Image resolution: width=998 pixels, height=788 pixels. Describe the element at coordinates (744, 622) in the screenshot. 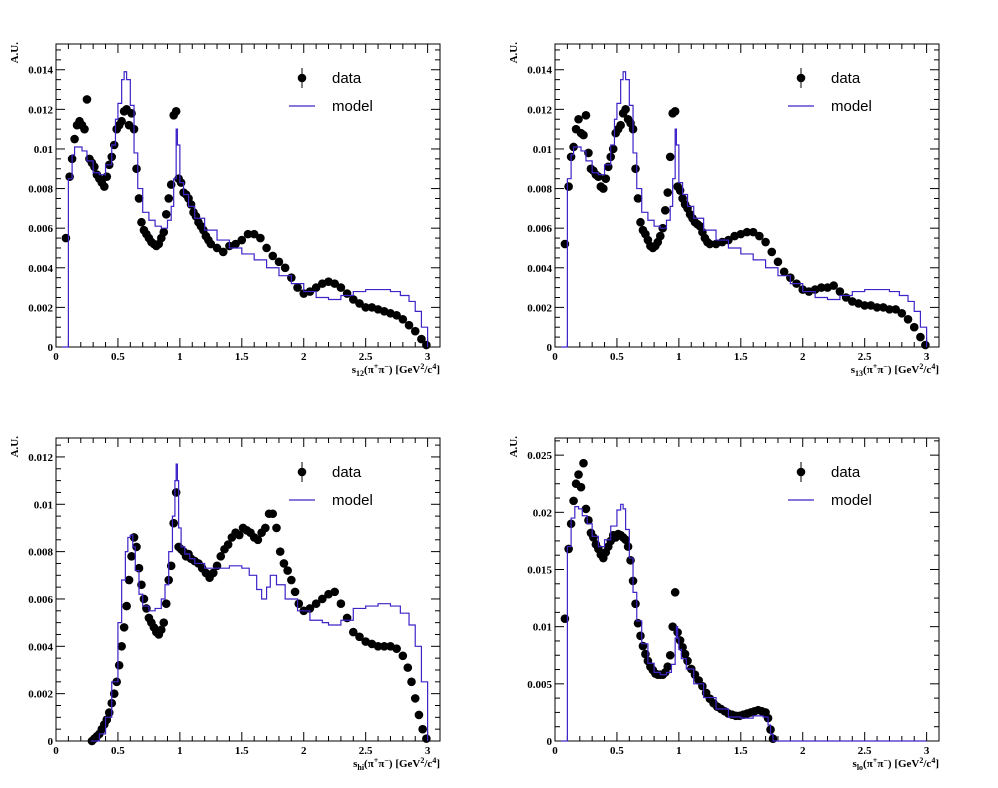

I see `model-line` at that location.